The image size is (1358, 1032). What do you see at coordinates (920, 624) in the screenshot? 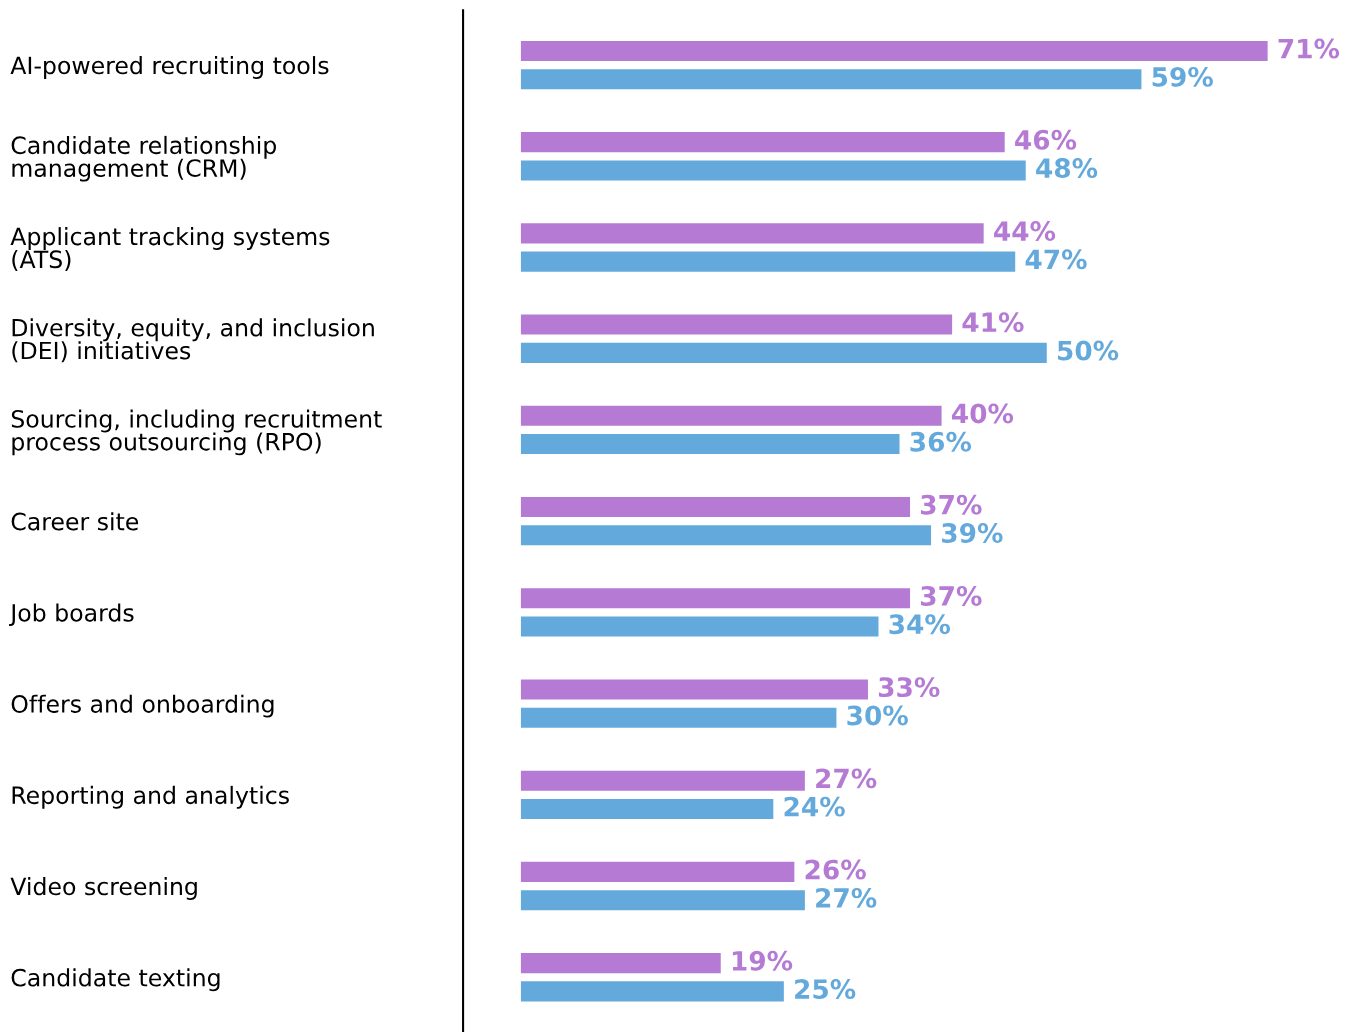
I see `data-label: 34%` at bounding box center [920, 624].